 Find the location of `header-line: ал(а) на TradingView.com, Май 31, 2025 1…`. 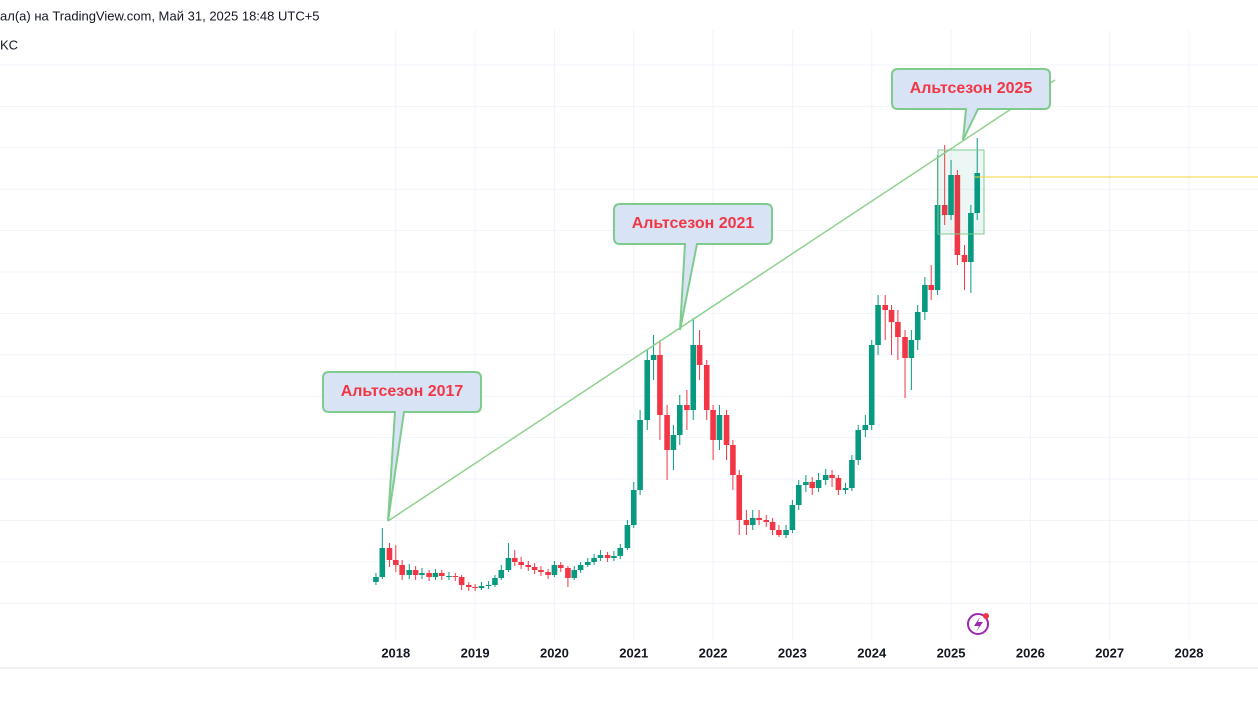

header-line: ал(а) на TradingView.com, Май 31, 2025 1… is located at coordinates (160, 15).